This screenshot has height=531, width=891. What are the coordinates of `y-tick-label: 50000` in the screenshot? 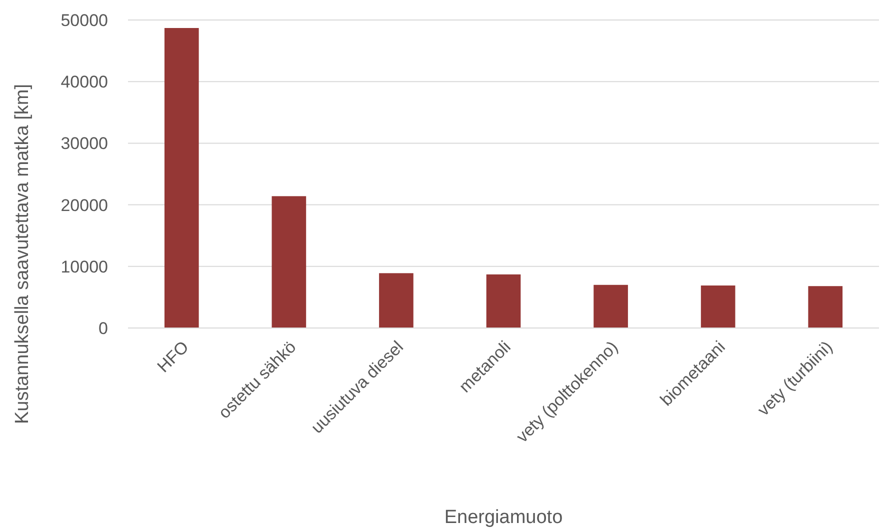 It's located at (84, 20).